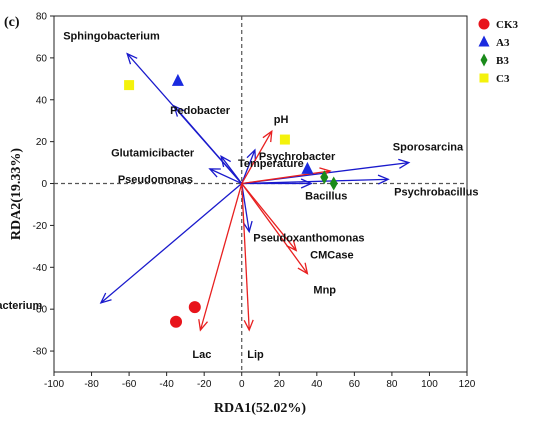 The width and height of the screenshot is (550, 424). I want to click on species-label: Psychrobacter, so click(297, 157).